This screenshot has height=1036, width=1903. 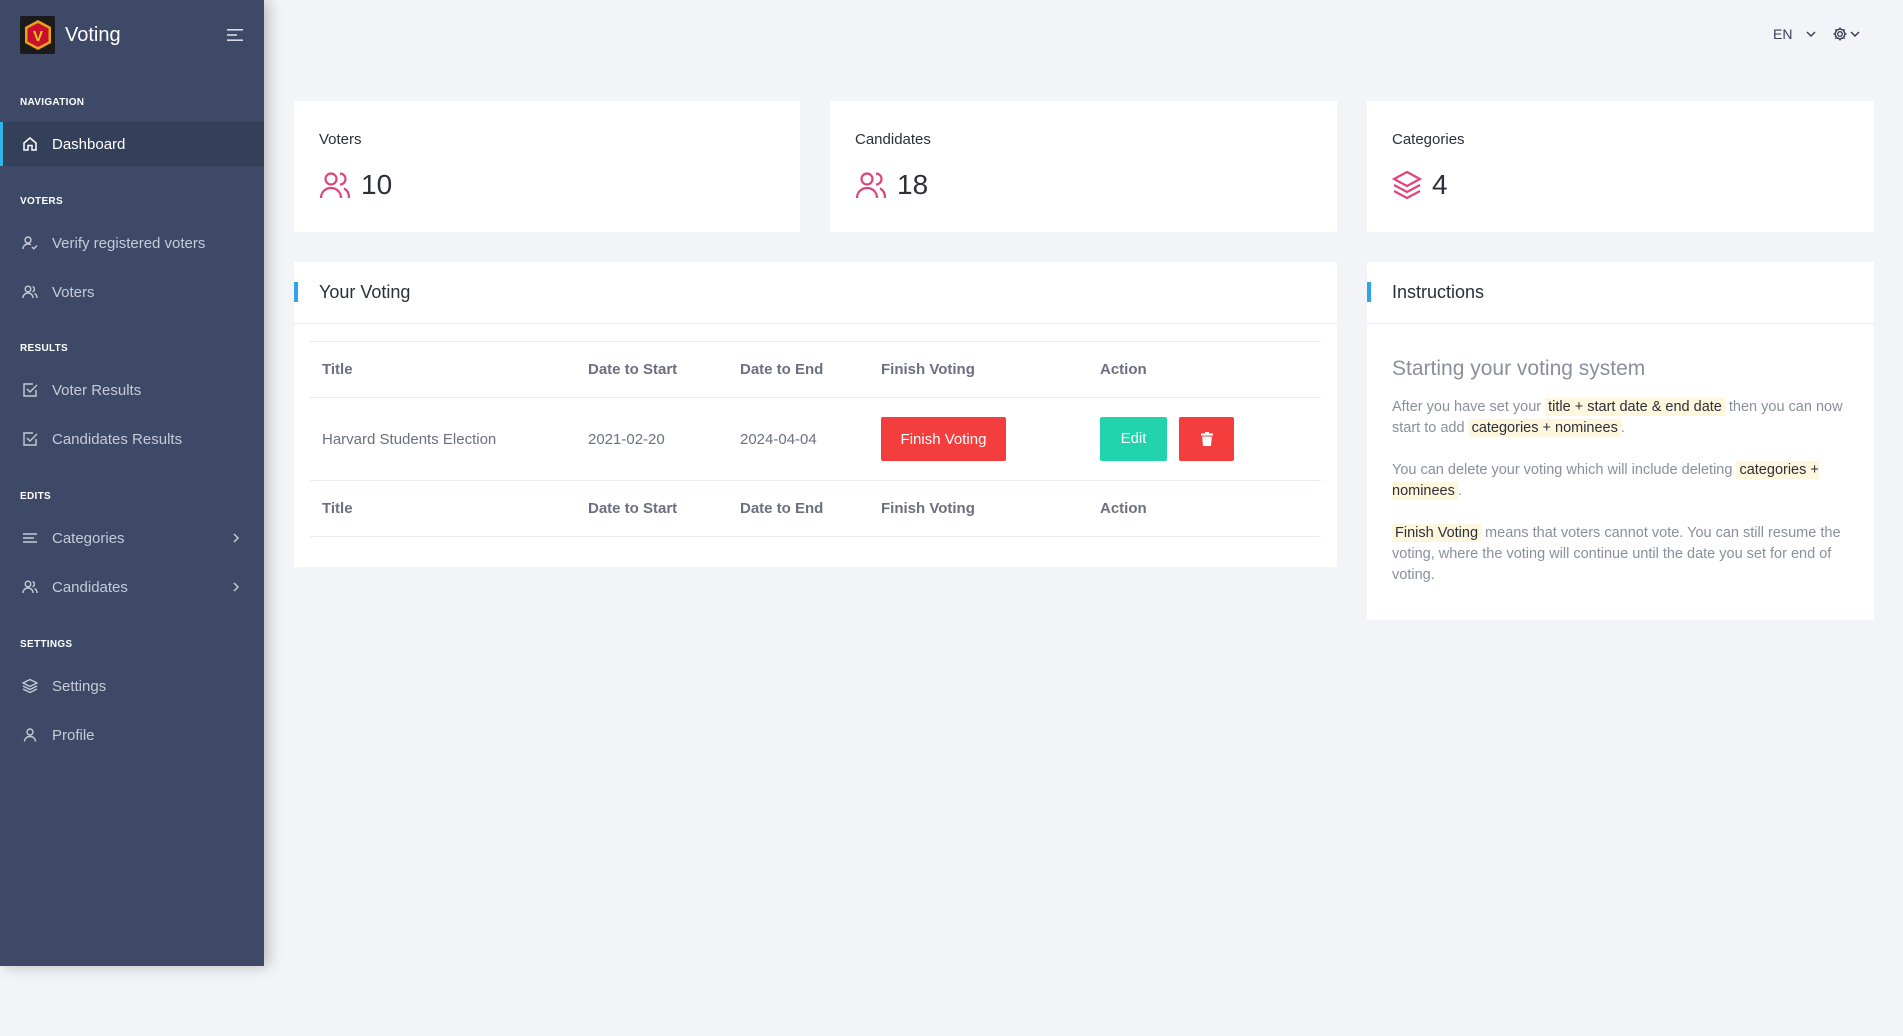 I want to click on voting-title-cell: Harvard Students Election, so click(x=443, y=439).